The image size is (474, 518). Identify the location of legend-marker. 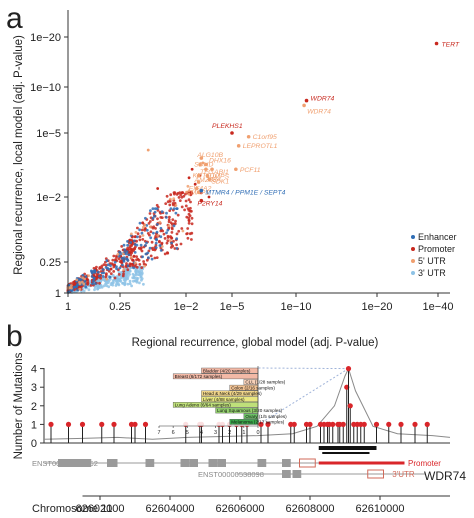
(413, 249).